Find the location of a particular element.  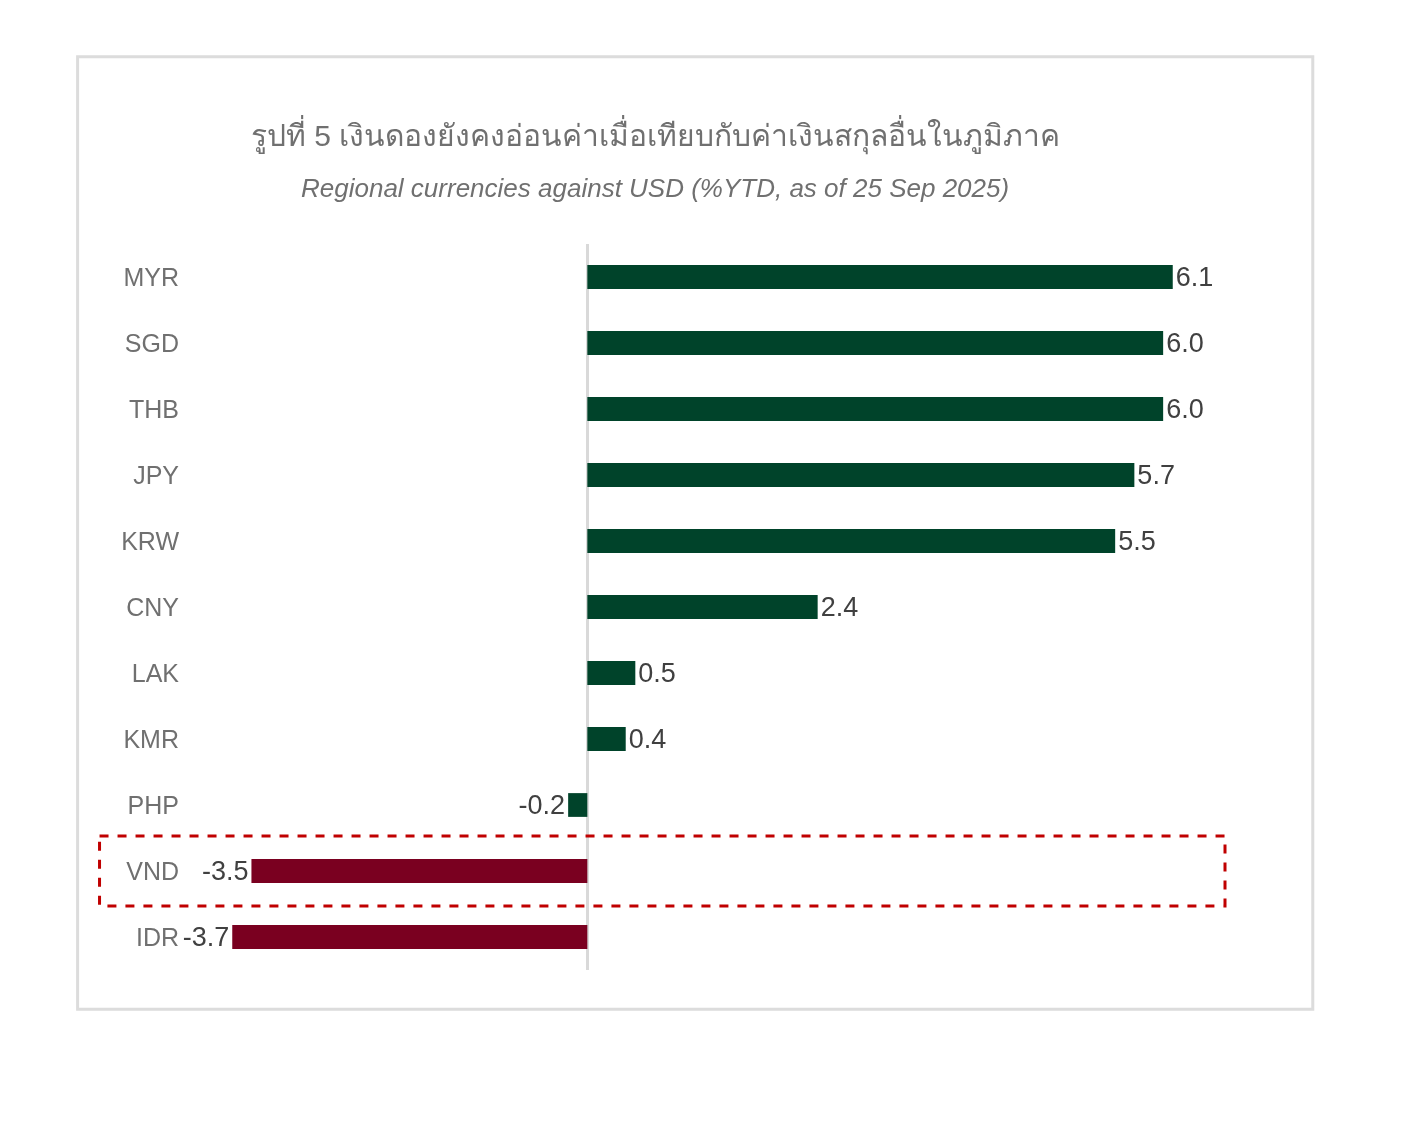

y-tick-label: LAK is located at coordinates (155, 672).